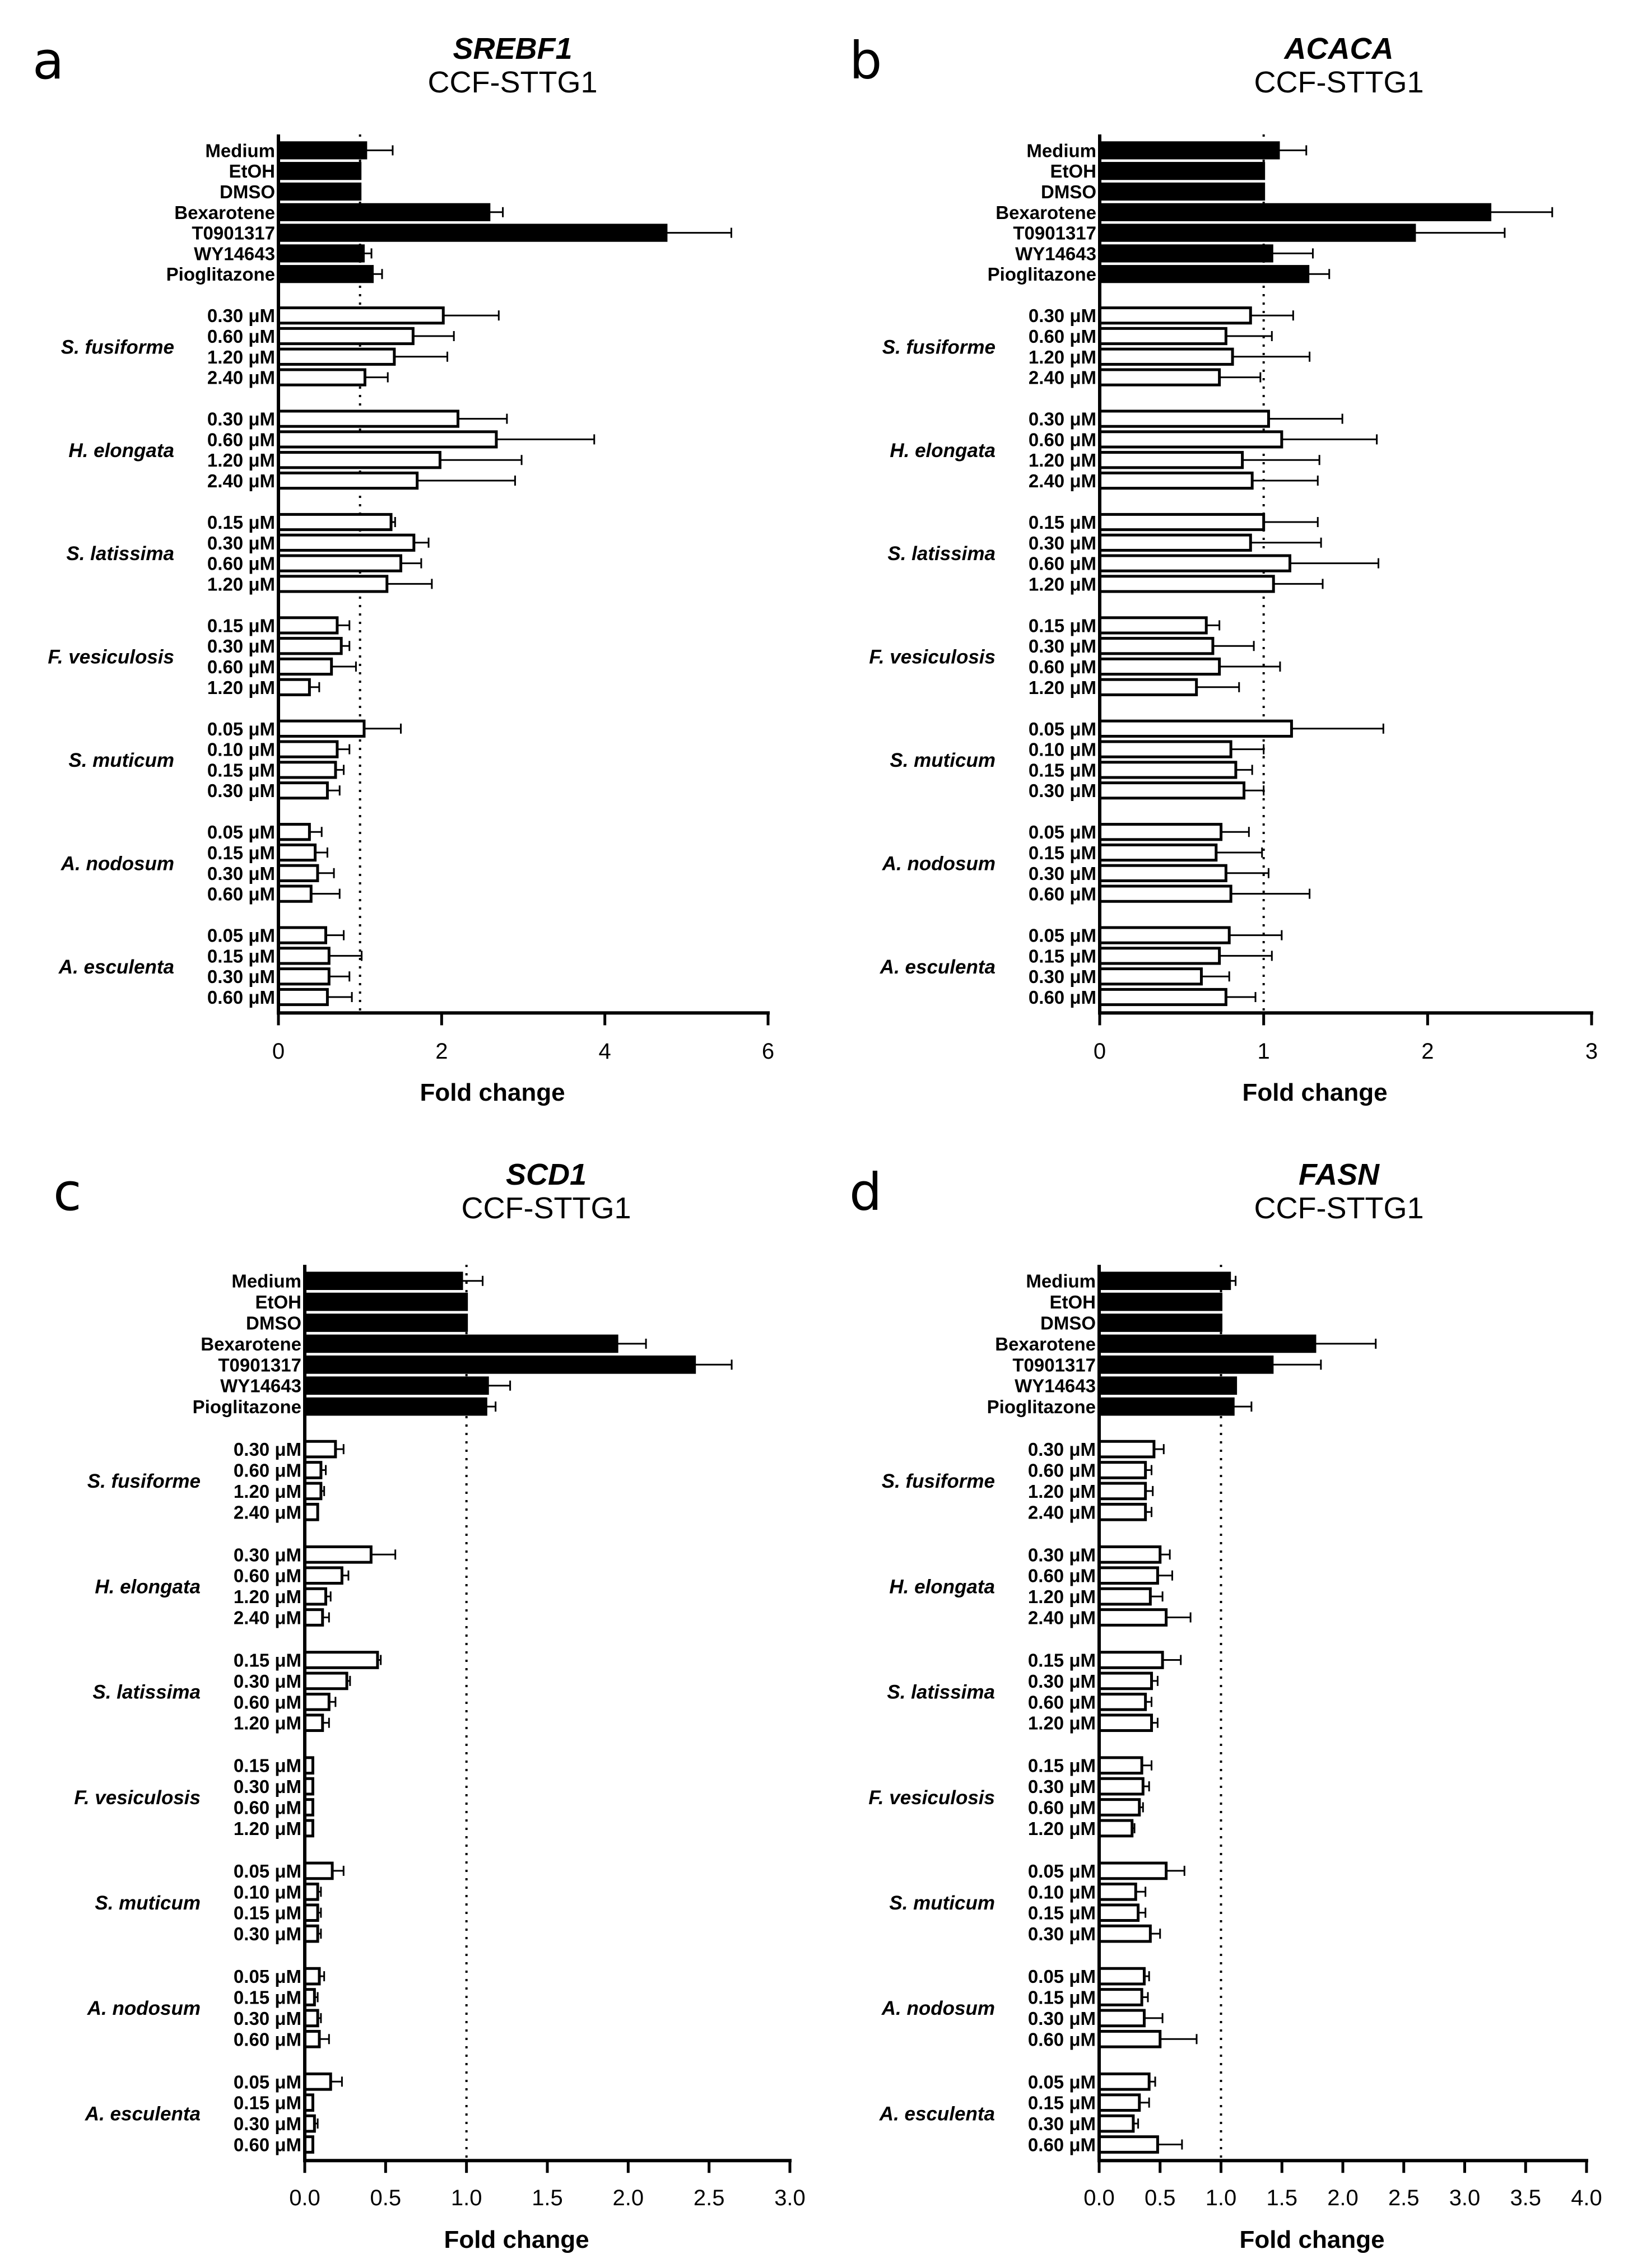  What do you see at coordinates (1061, 1281) in the screenshot?
I see `category-label: Medium` at bounding box center [1061, 1281].